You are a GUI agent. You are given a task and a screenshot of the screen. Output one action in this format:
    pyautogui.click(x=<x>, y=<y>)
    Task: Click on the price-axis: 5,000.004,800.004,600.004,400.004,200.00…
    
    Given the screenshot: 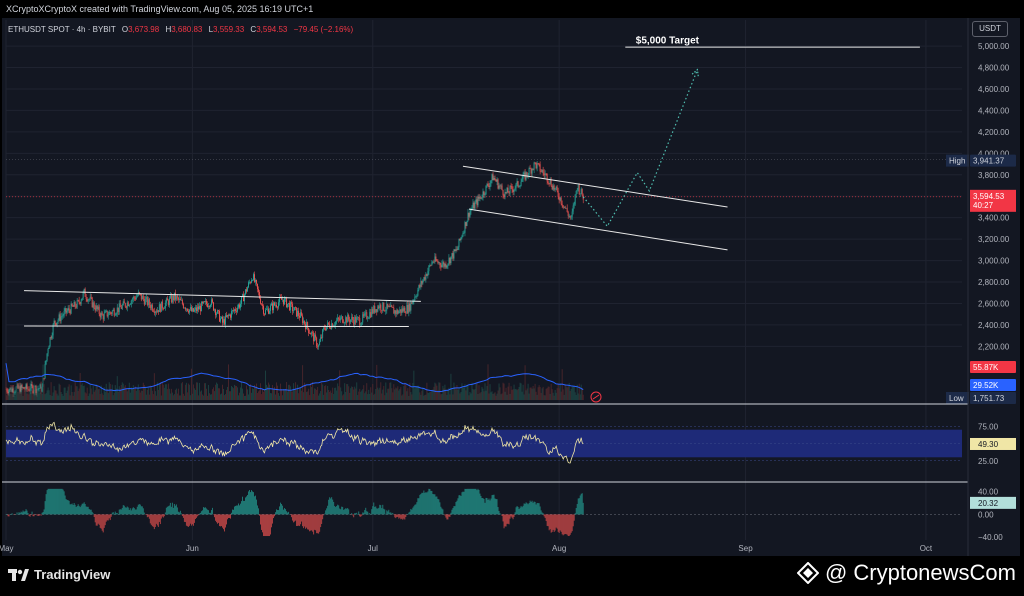 What is the action you would take?
    pyautogui.click(x=981, y=292)
    